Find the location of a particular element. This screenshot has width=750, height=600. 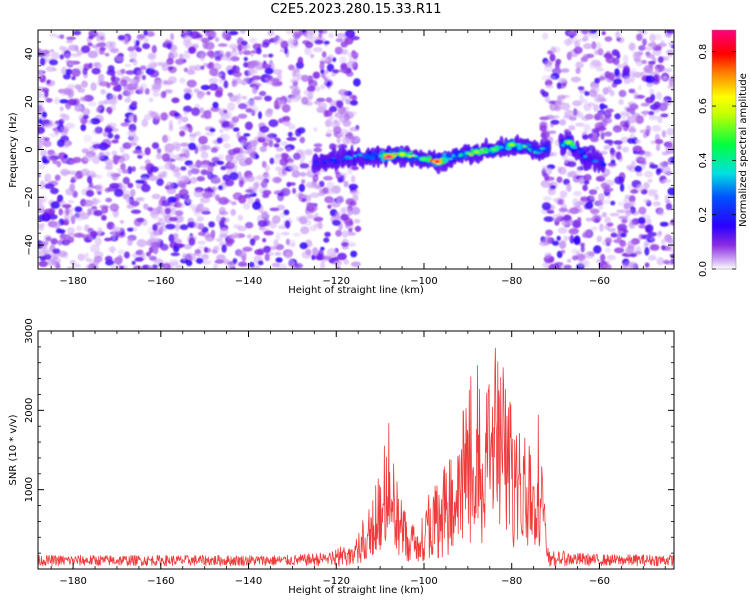

heatmap-x-tick-label: −100 is located at coordinates (423, 281).